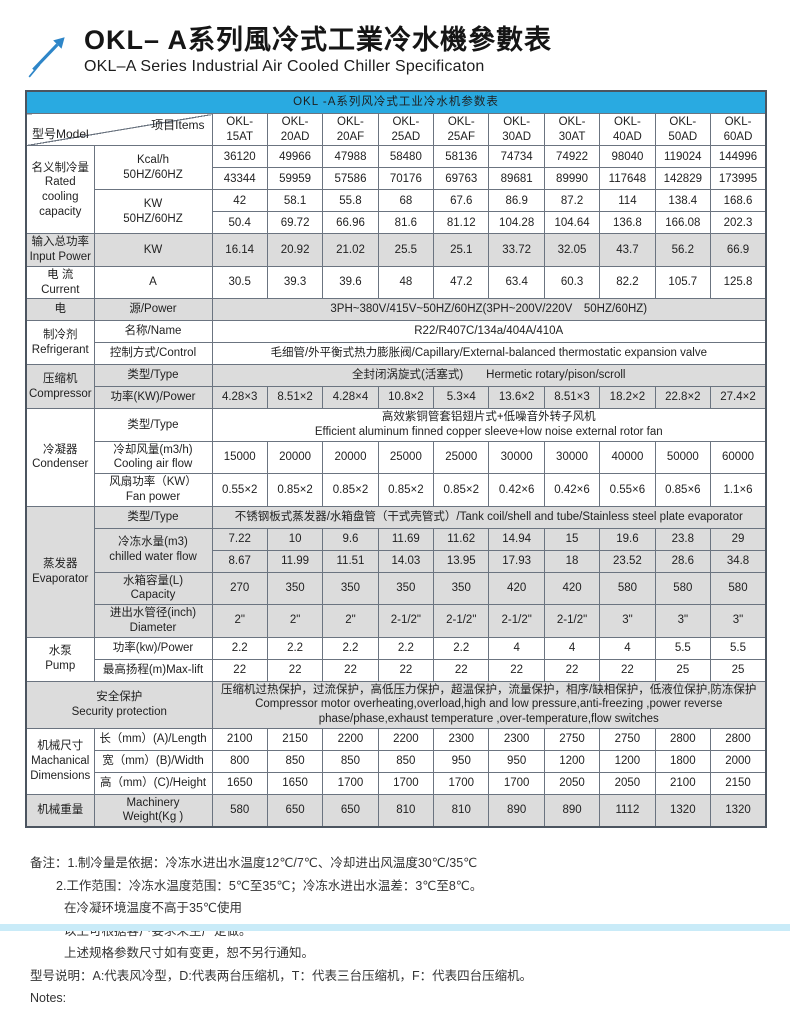  I want to click on item-label-cell: Kcal/h 50HZ/60HZ, so click(153, 168).